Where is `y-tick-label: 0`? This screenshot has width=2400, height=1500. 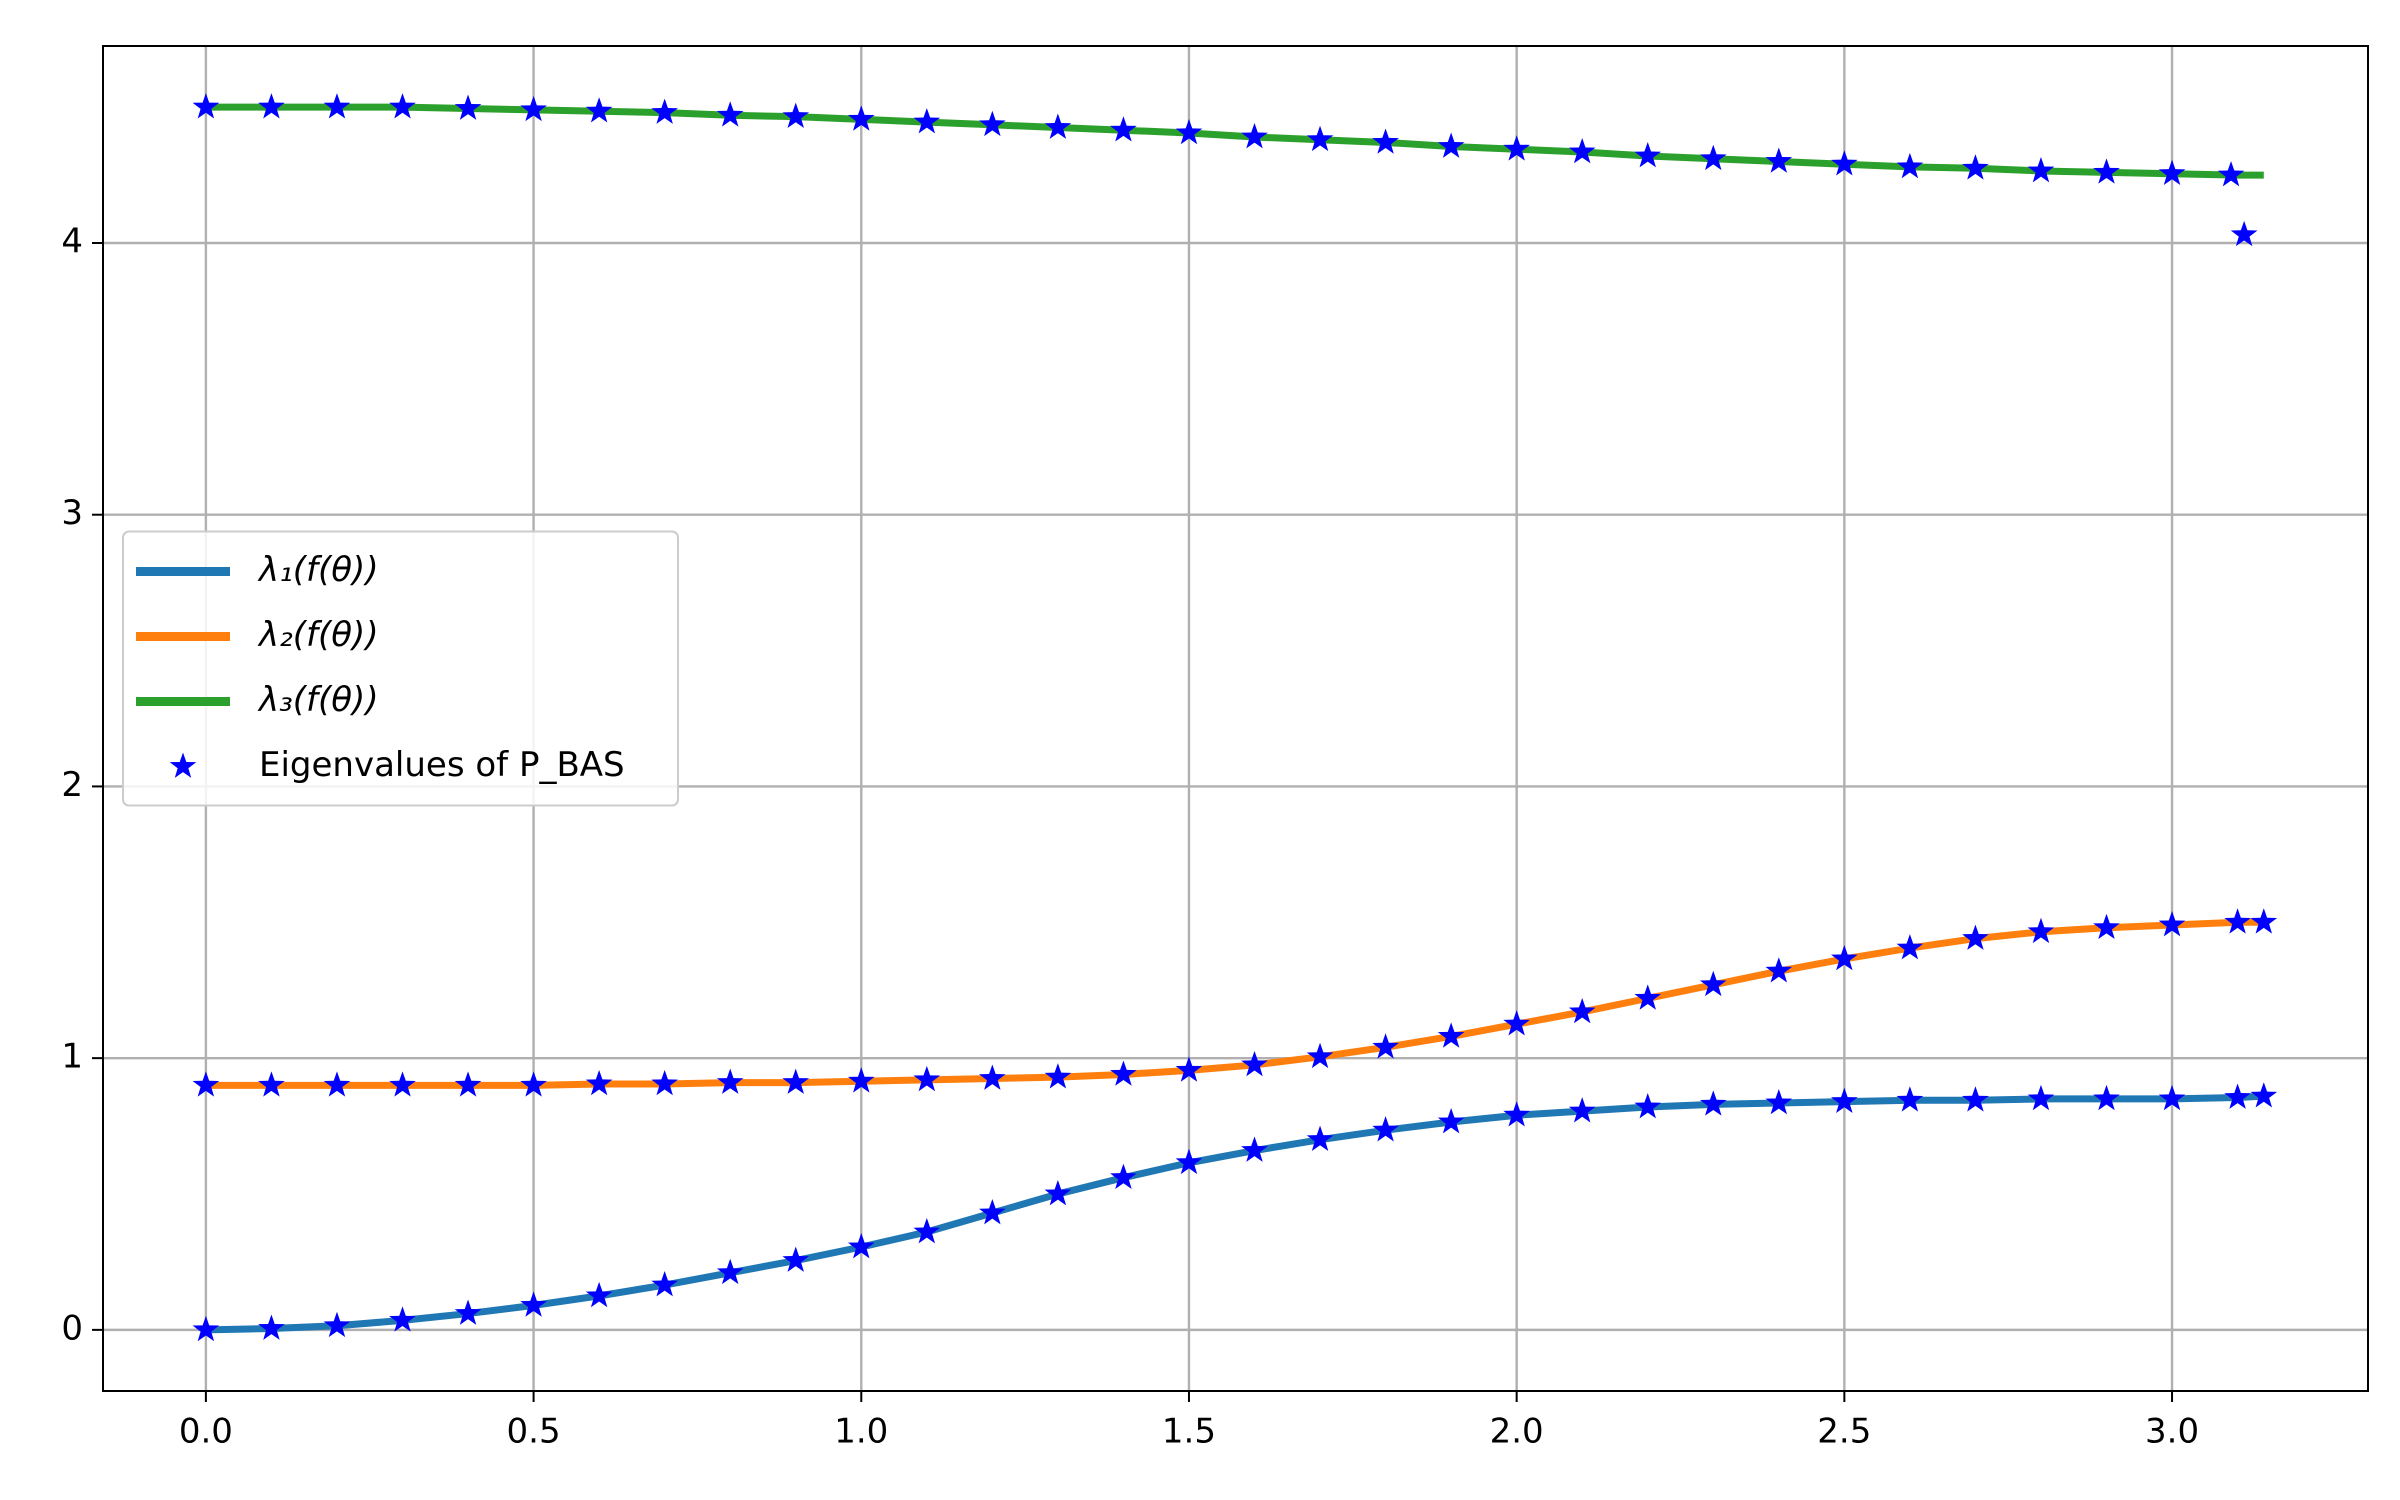 y-tick-label: 0 is located at coordinates (72, 1328).